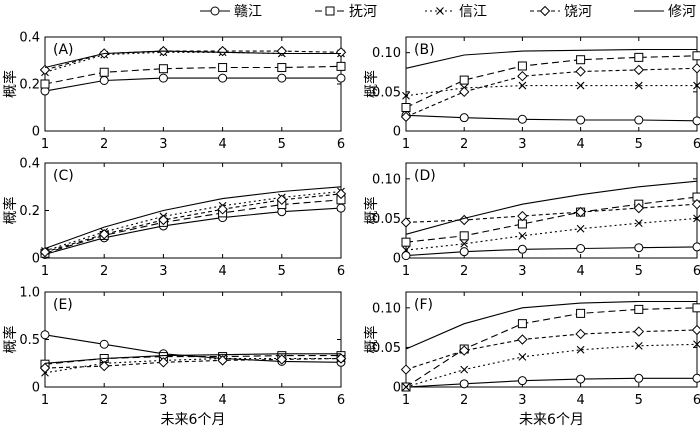  What do you see at coordinates (10, 84) in the screenshot?
I see `y-axis-label: 概率` at bounding box center [10, 84].